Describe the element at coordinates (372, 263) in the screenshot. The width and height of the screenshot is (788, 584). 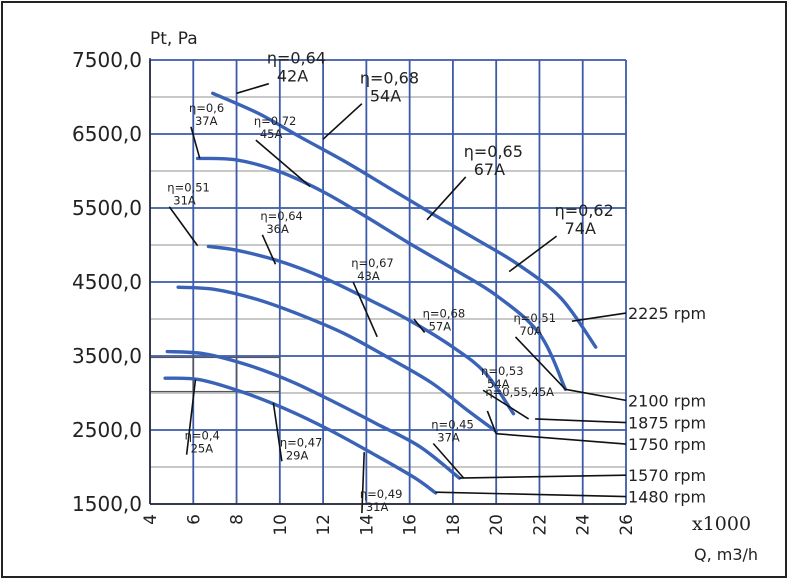
I see `efficiency-label: η=0,67` at that location.